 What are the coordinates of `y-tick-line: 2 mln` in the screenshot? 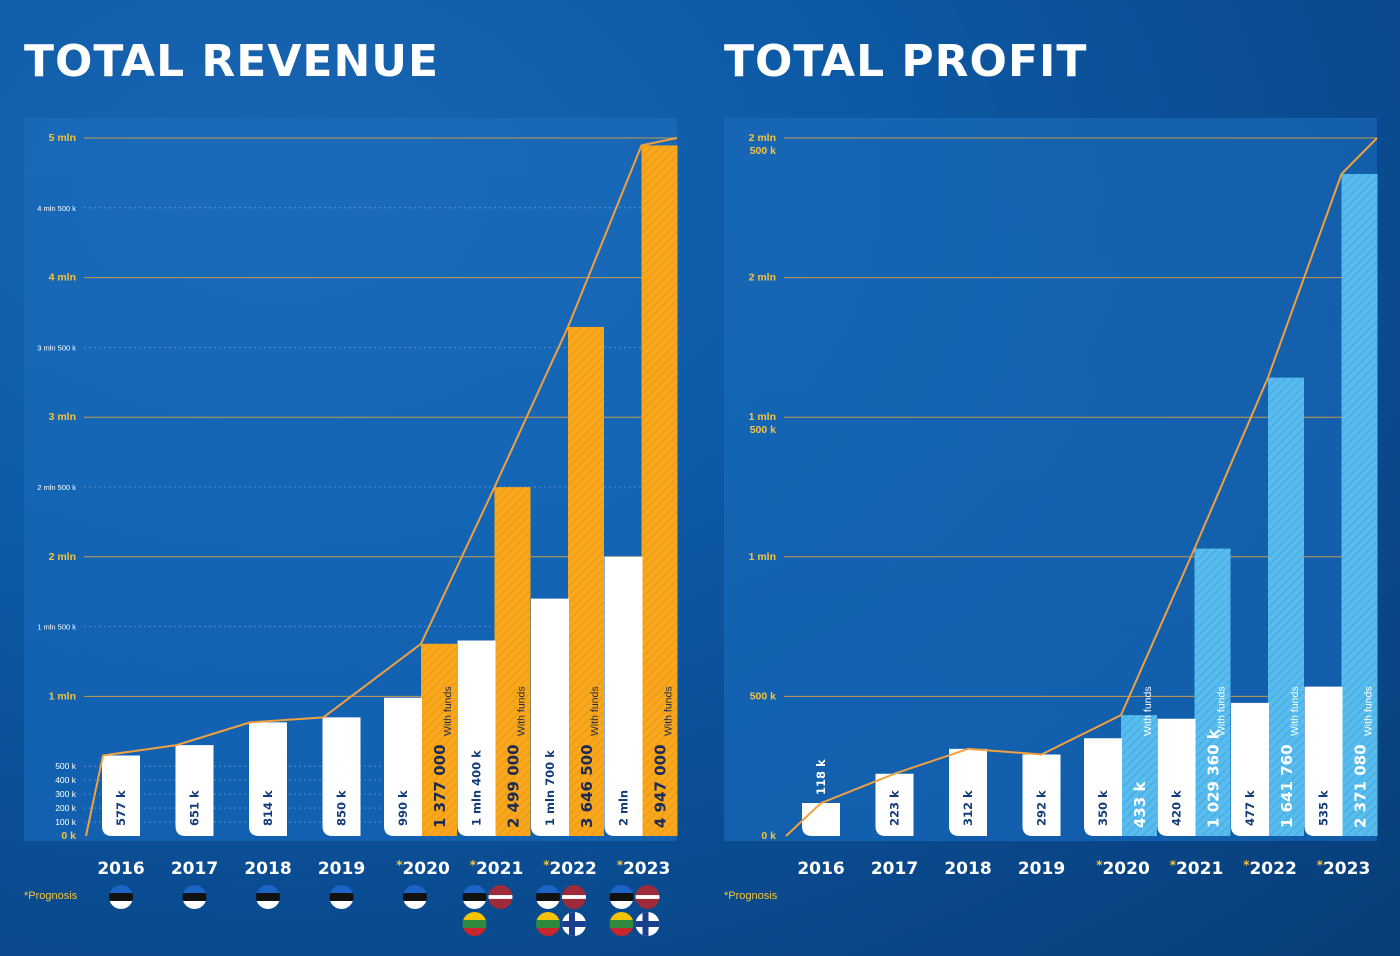 It's located at (762, 138).